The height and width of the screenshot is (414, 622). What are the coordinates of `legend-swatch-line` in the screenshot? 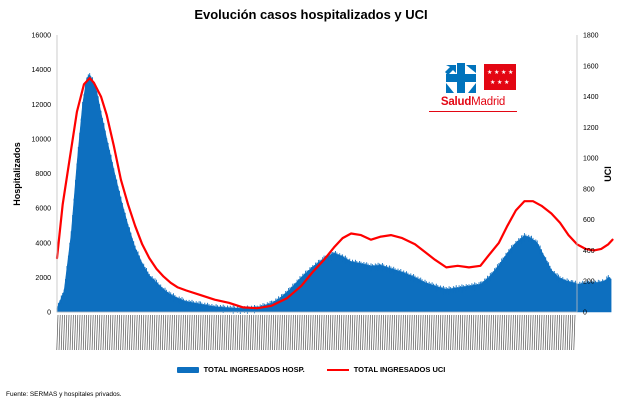 It's located at (337, 369).